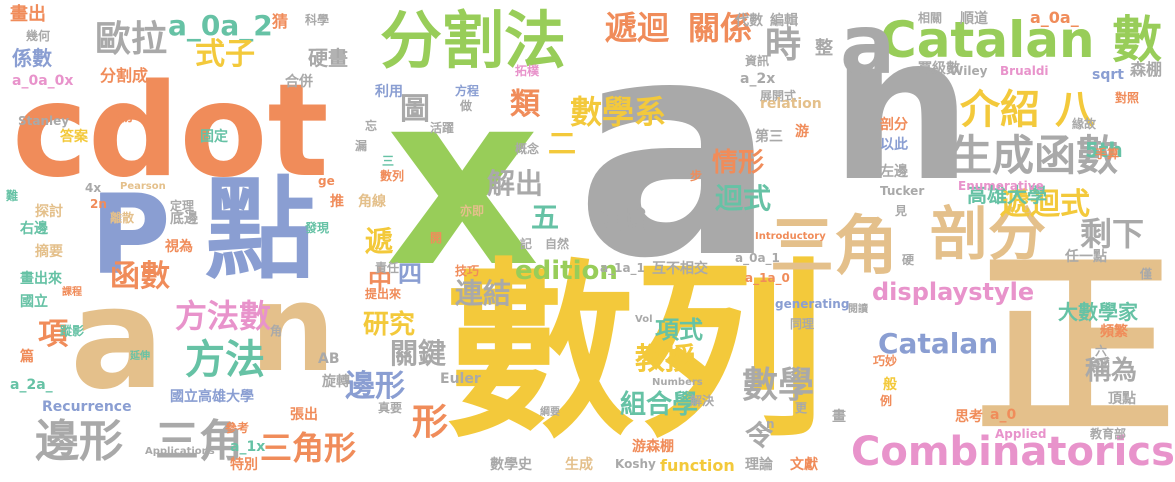 This screenshot has width=1175, height=482. I want to click on word: 2n, so click(98, 204).